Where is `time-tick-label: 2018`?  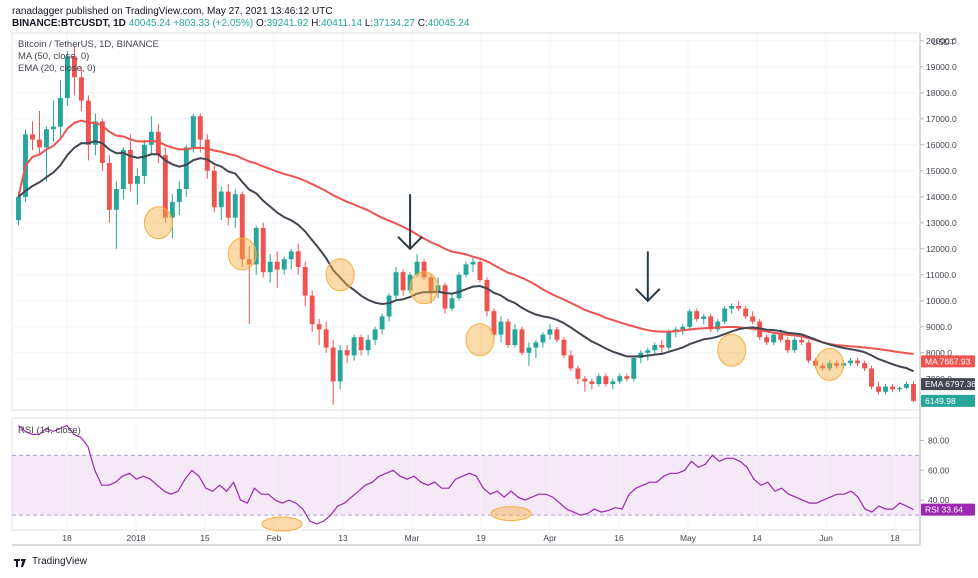 time-tick-label: 2018 is located at coordinates (136, 538).